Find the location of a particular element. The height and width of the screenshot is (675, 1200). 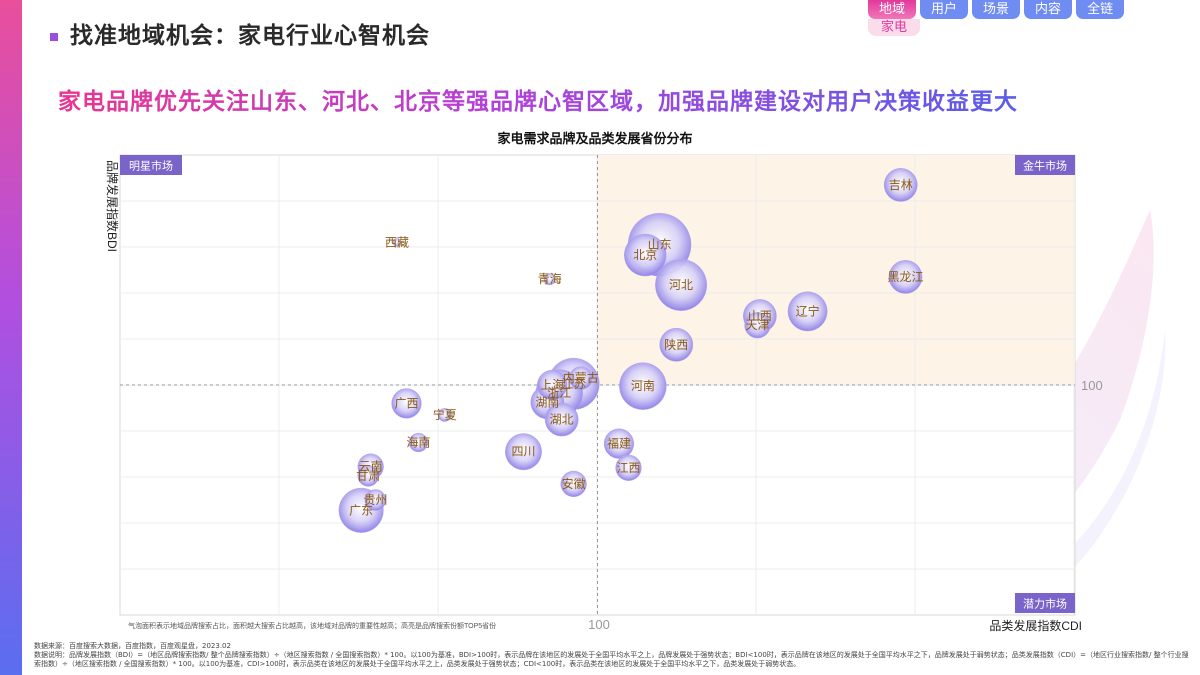

y-ref-tick-label: 100 is located at coordinates (1092, 385).